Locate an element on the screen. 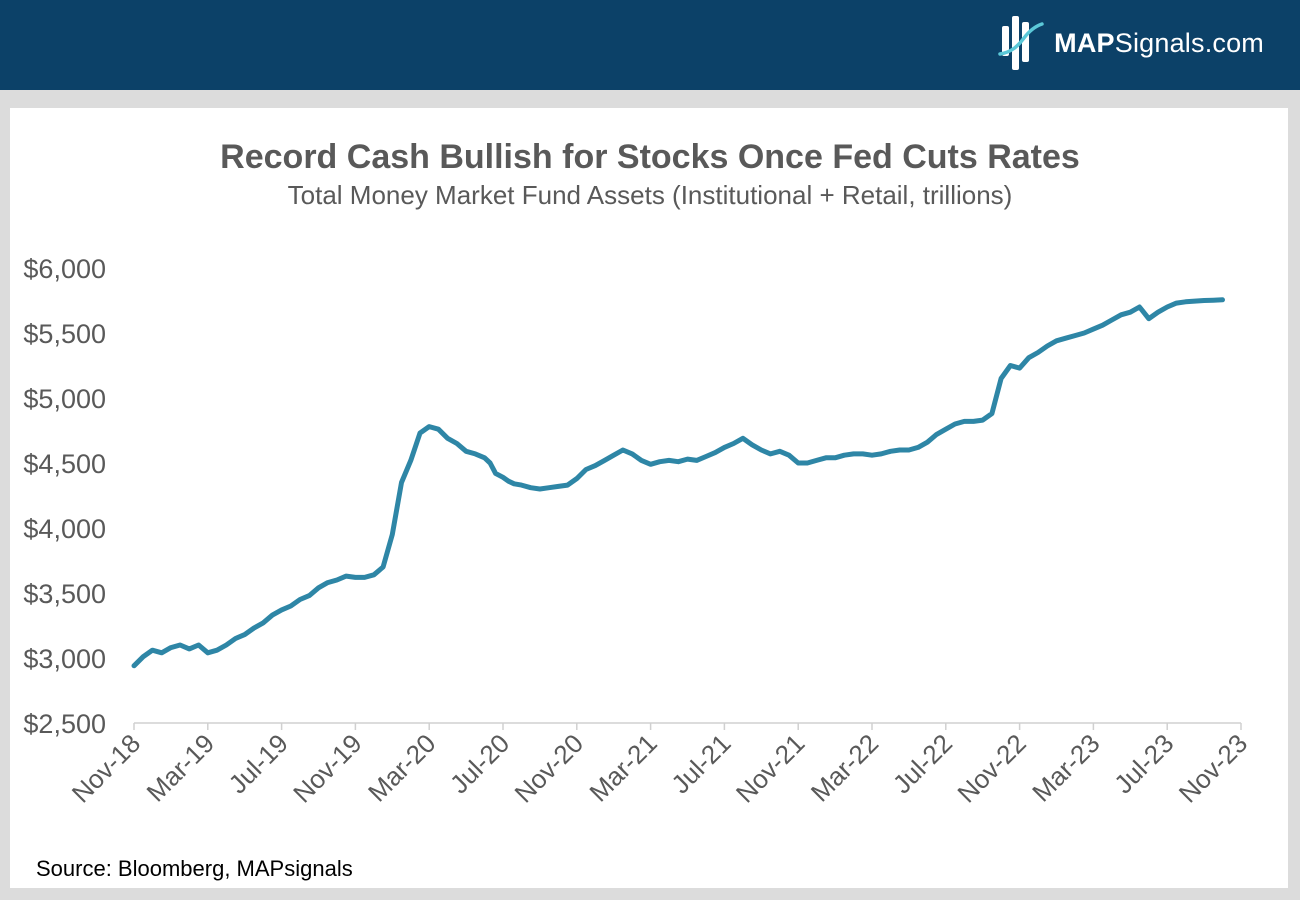  x-tick-label: Jul-21 is located at coordinates (700, 763).